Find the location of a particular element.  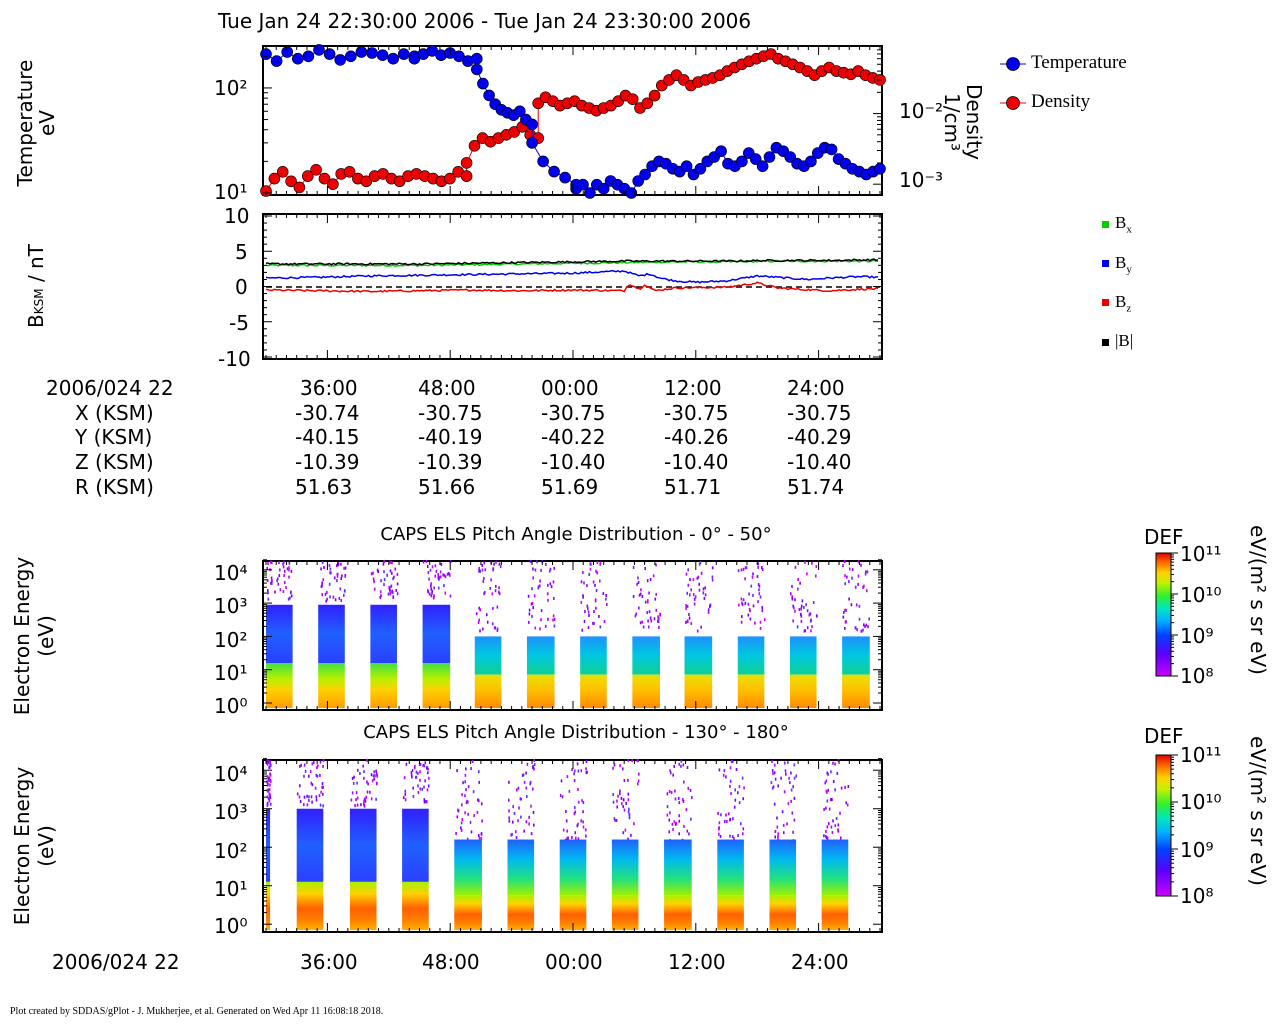

cb2-tick: 10⁹ is located at coordinates (1197, 850).